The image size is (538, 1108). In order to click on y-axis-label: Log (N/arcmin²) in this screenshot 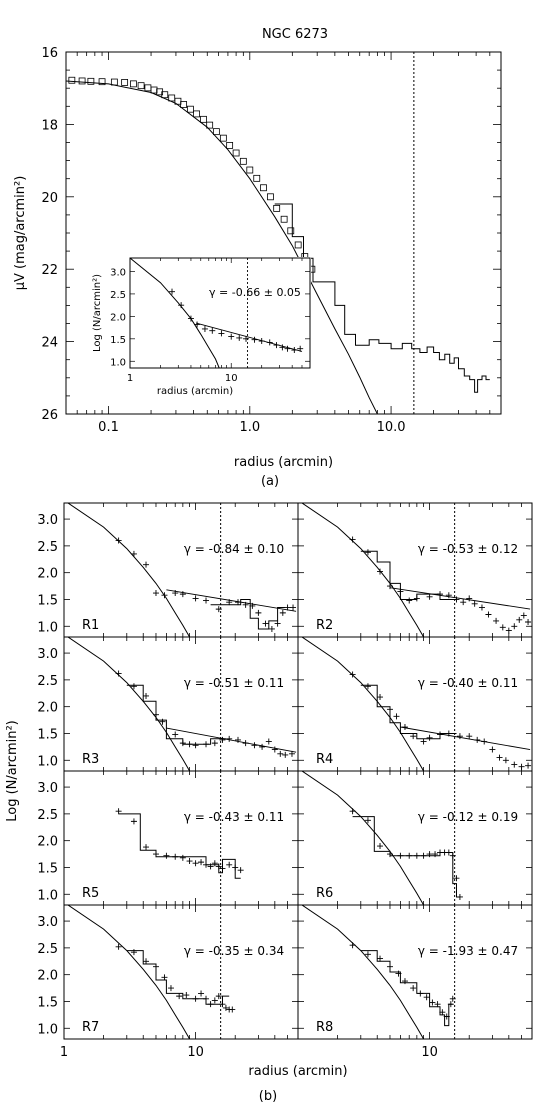, I will do `click(12, 771)`.